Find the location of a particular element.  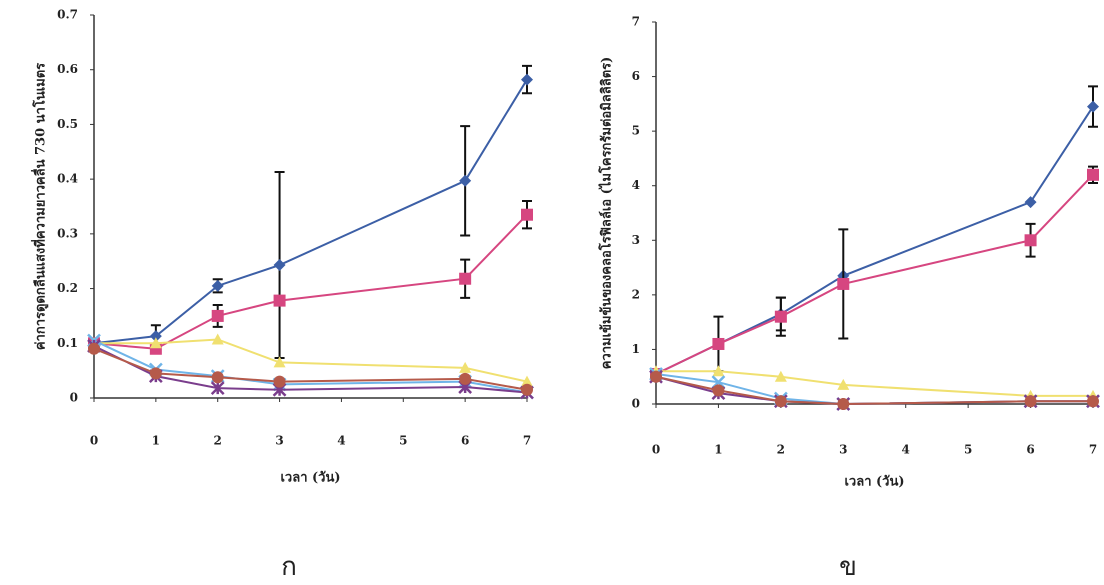

y-tick-label: 0.7 is located at coordinates (67, 15).